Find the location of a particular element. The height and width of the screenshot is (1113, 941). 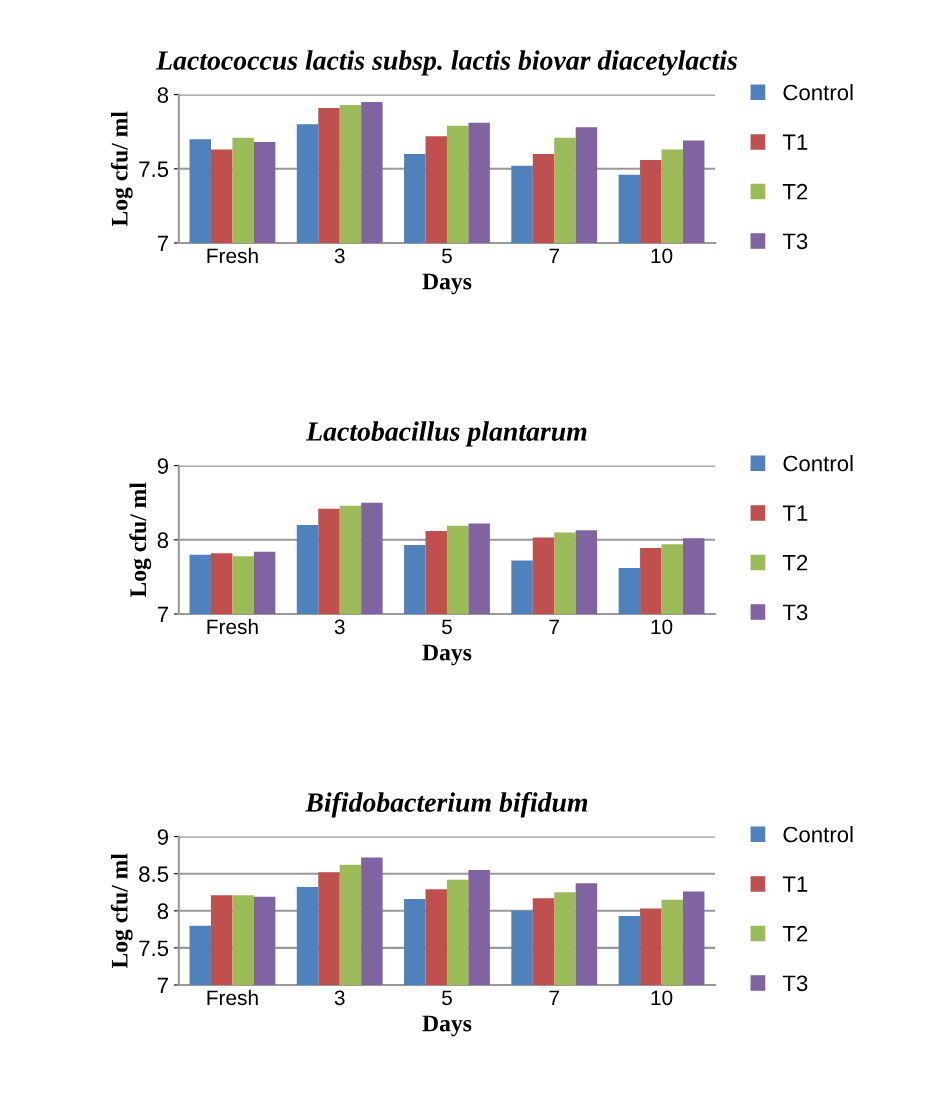

chart-title: Lactococcus lactis subsp. lactis biovar diacetylactis is located at coordinates (446, 63).